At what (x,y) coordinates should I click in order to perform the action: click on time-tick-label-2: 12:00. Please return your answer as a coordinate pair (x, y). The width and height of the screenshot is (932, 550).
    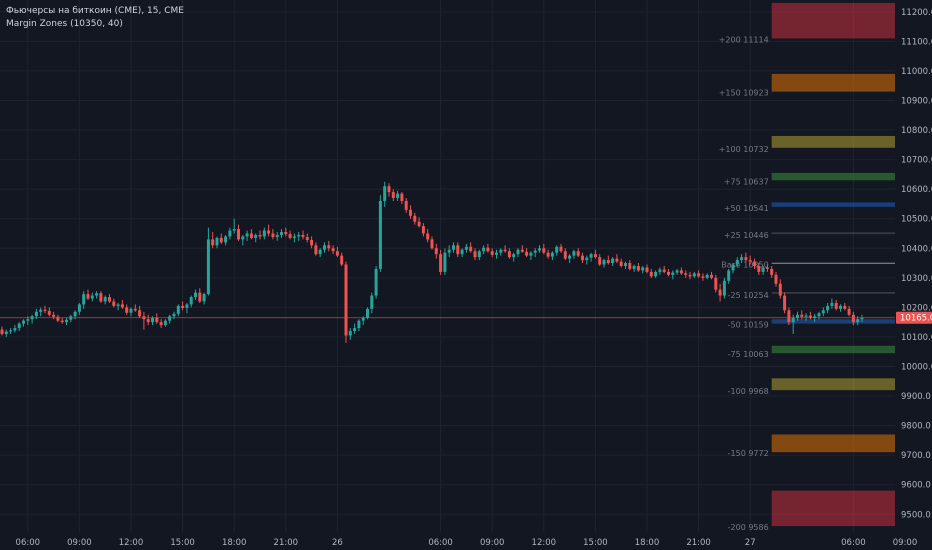
    Looking at the image, I should click on (131, 543).